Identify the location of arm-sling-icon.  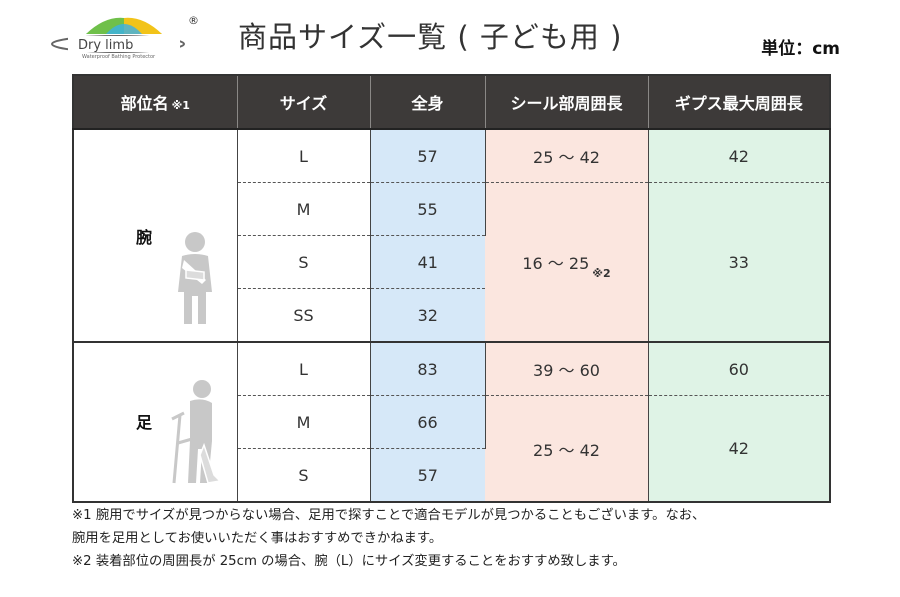
(195, 278).